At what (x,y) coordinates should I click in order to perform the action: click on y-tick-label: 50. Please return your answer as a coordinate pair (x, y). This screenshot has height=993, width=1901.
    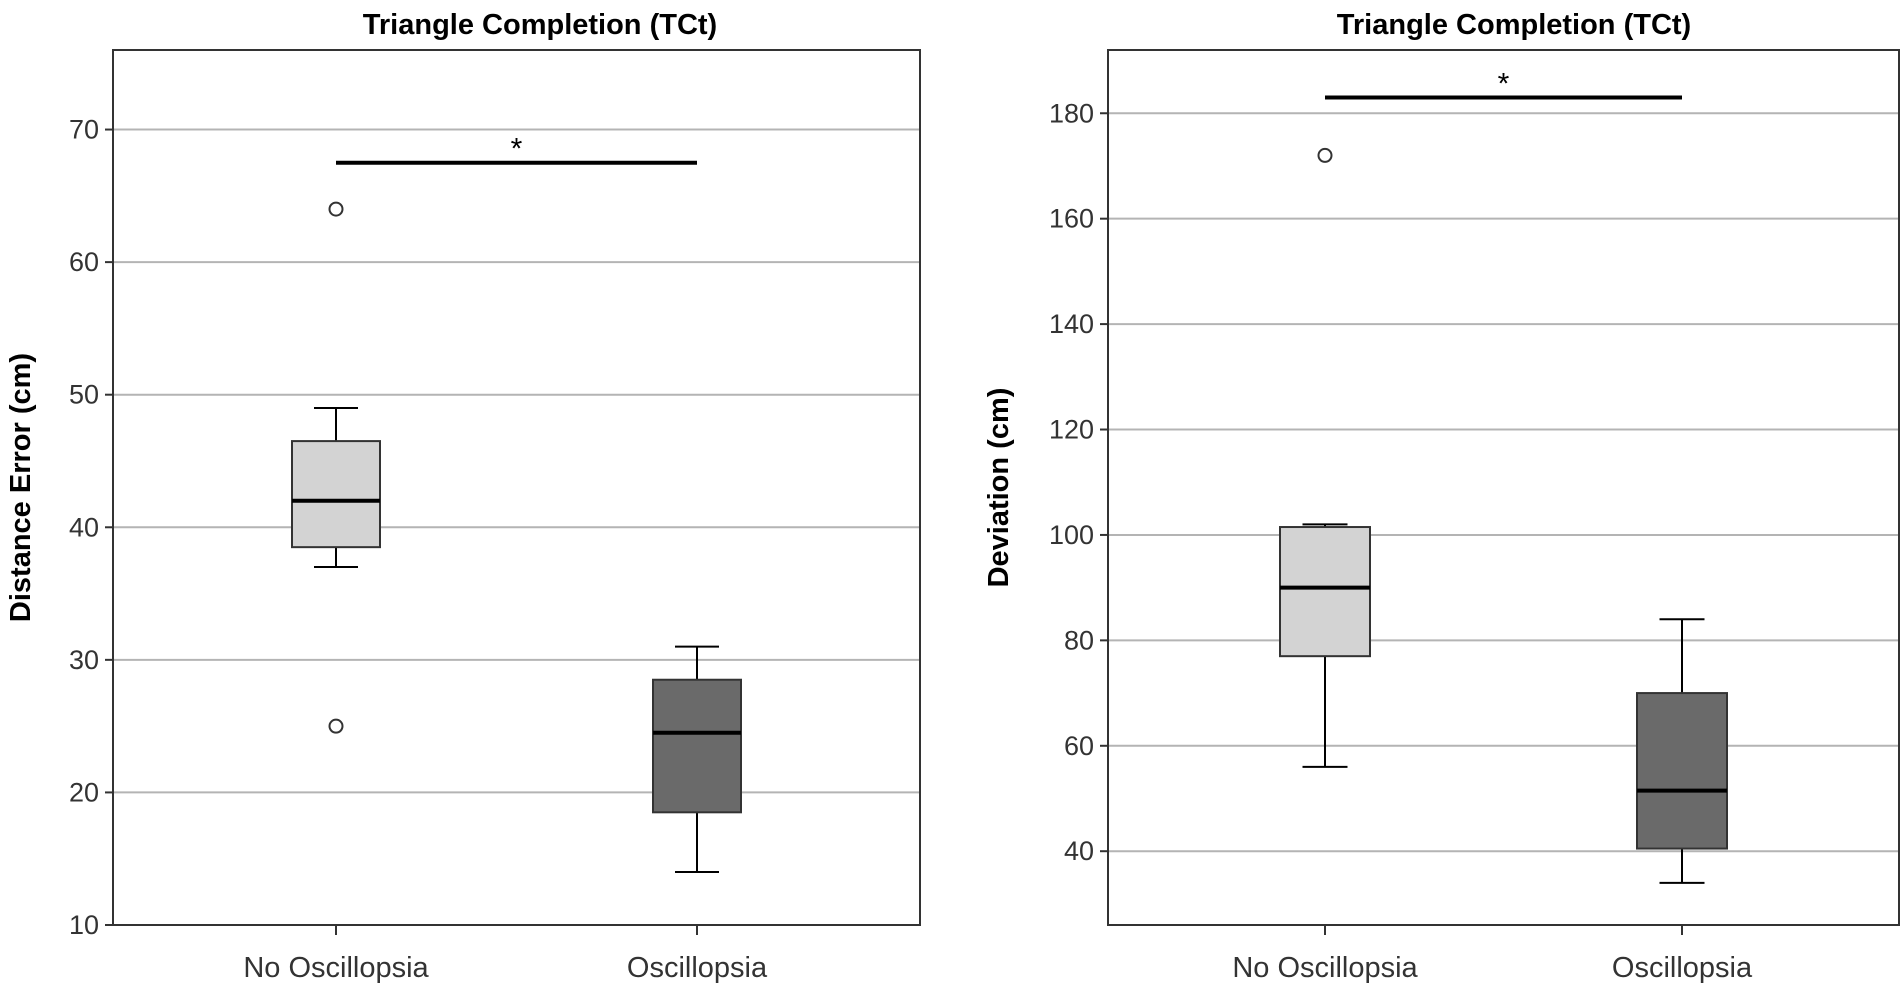
    Looking at the image, I should click on (84, 395).